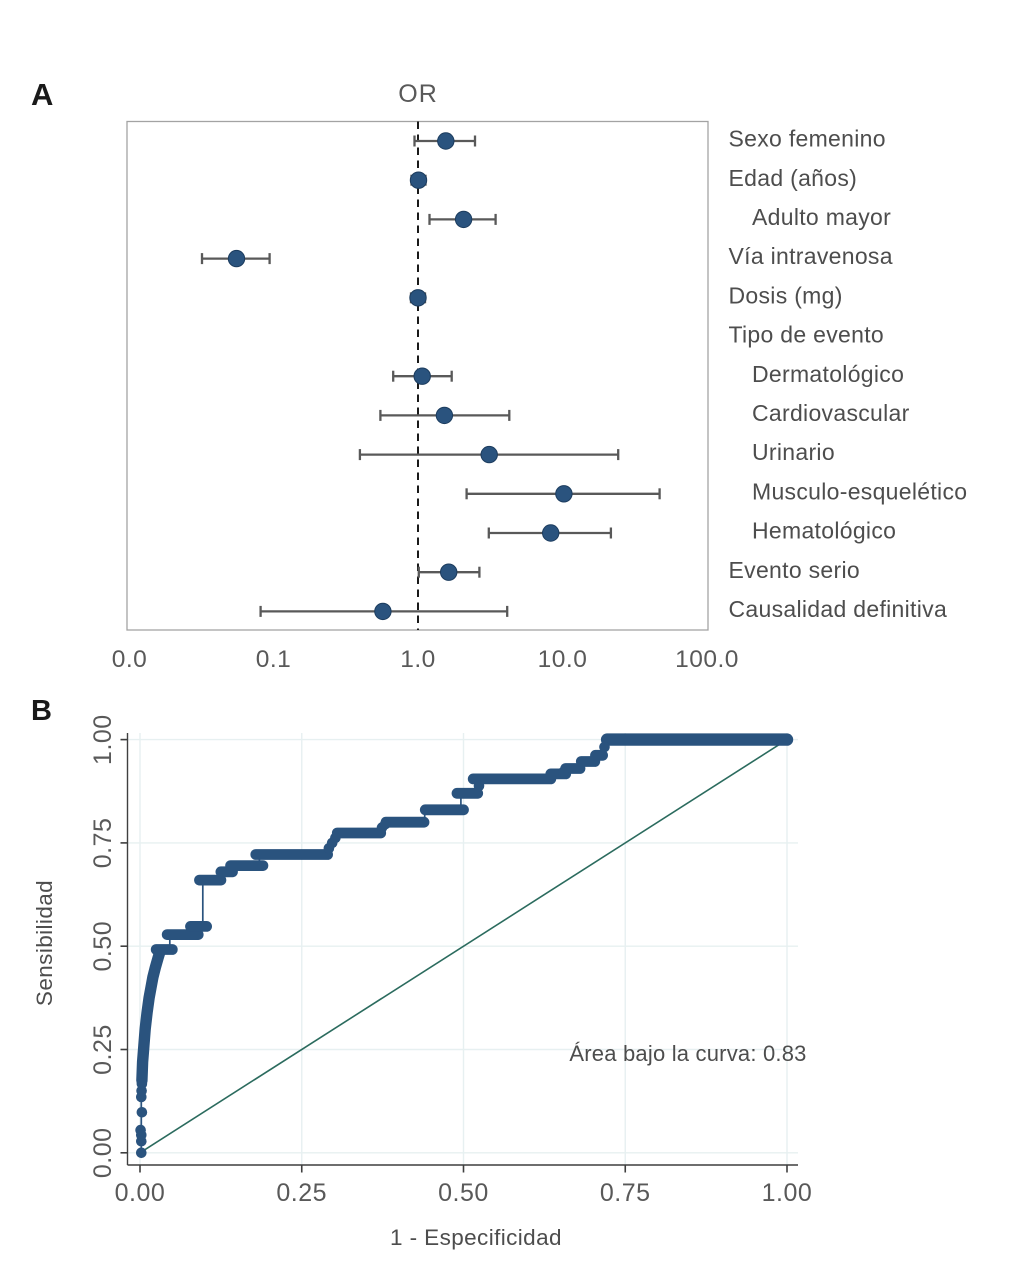 The width and height of the screenshot is (1025, 1270). What do you see at coordinates (859, 491) in the screenshot?
I see `svg-text: Musculo-esquelético` at bounding box center [859, 491].